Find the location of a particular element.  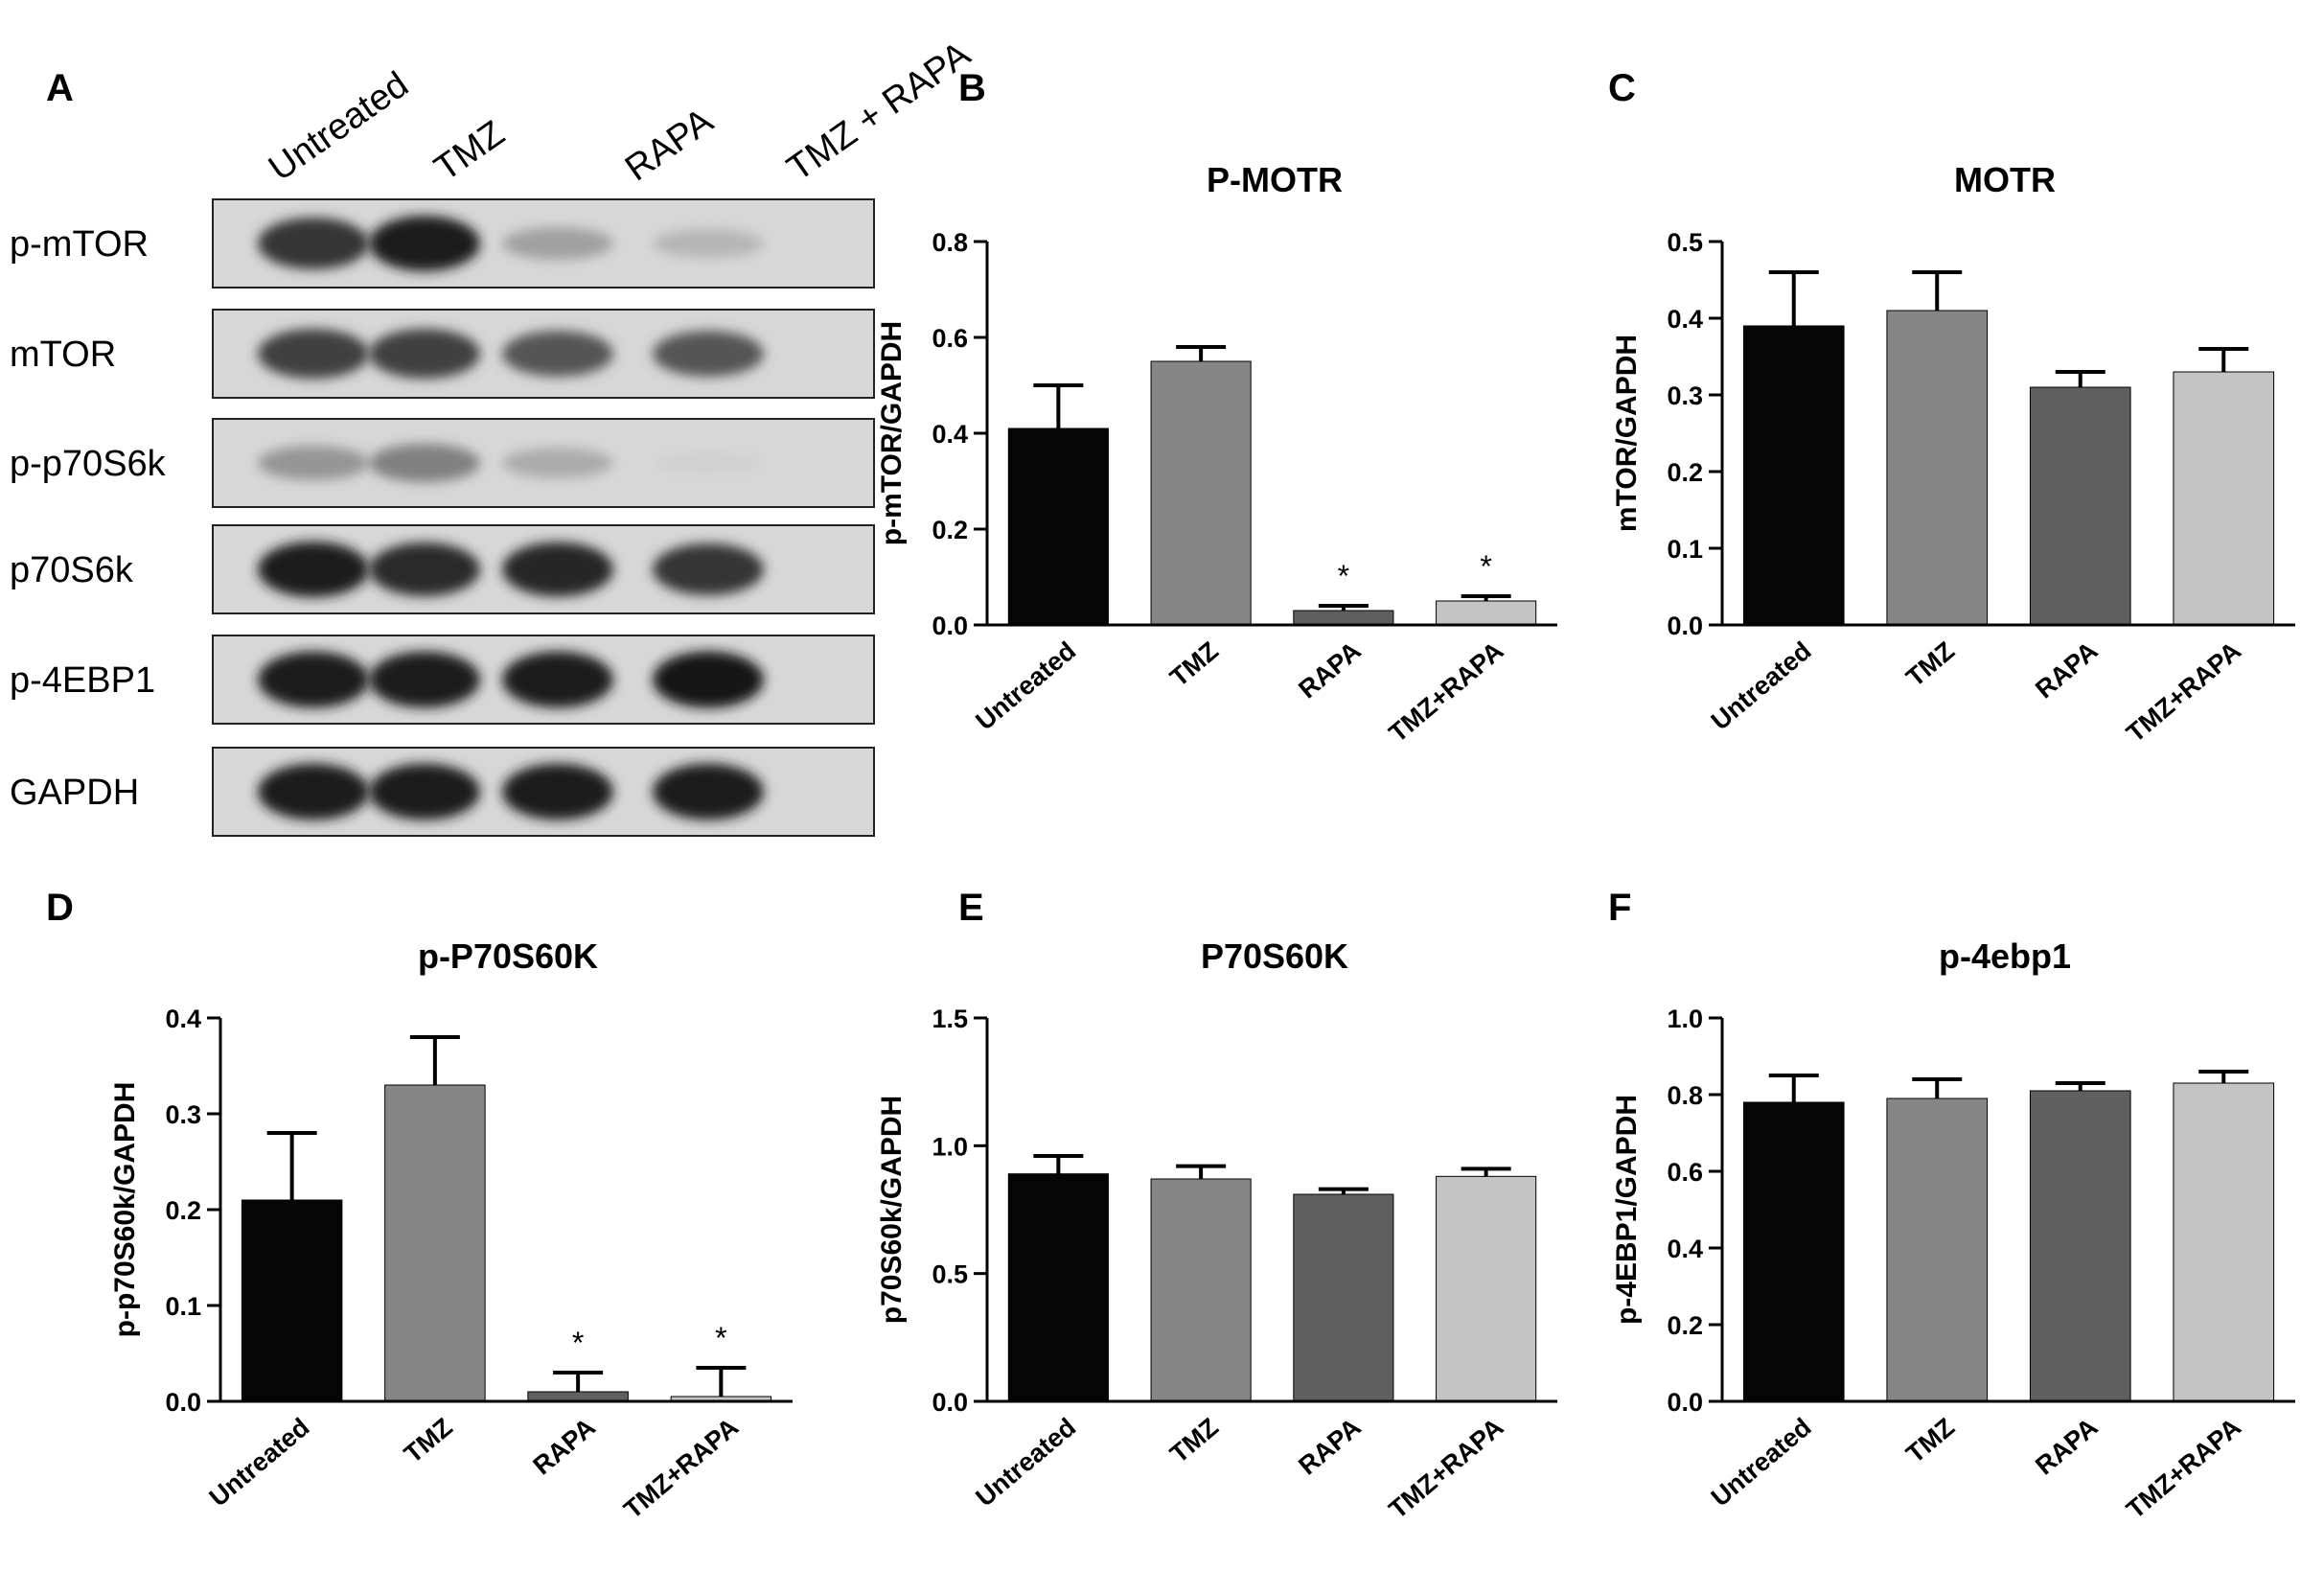

chart-title: MOTR is located at coordinates (2005, 180).